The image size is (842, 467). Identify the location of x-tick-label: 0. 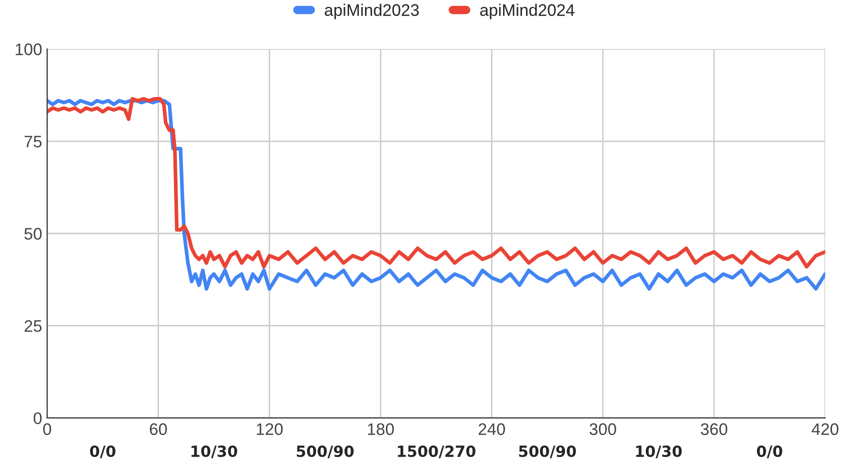
(47, 429).